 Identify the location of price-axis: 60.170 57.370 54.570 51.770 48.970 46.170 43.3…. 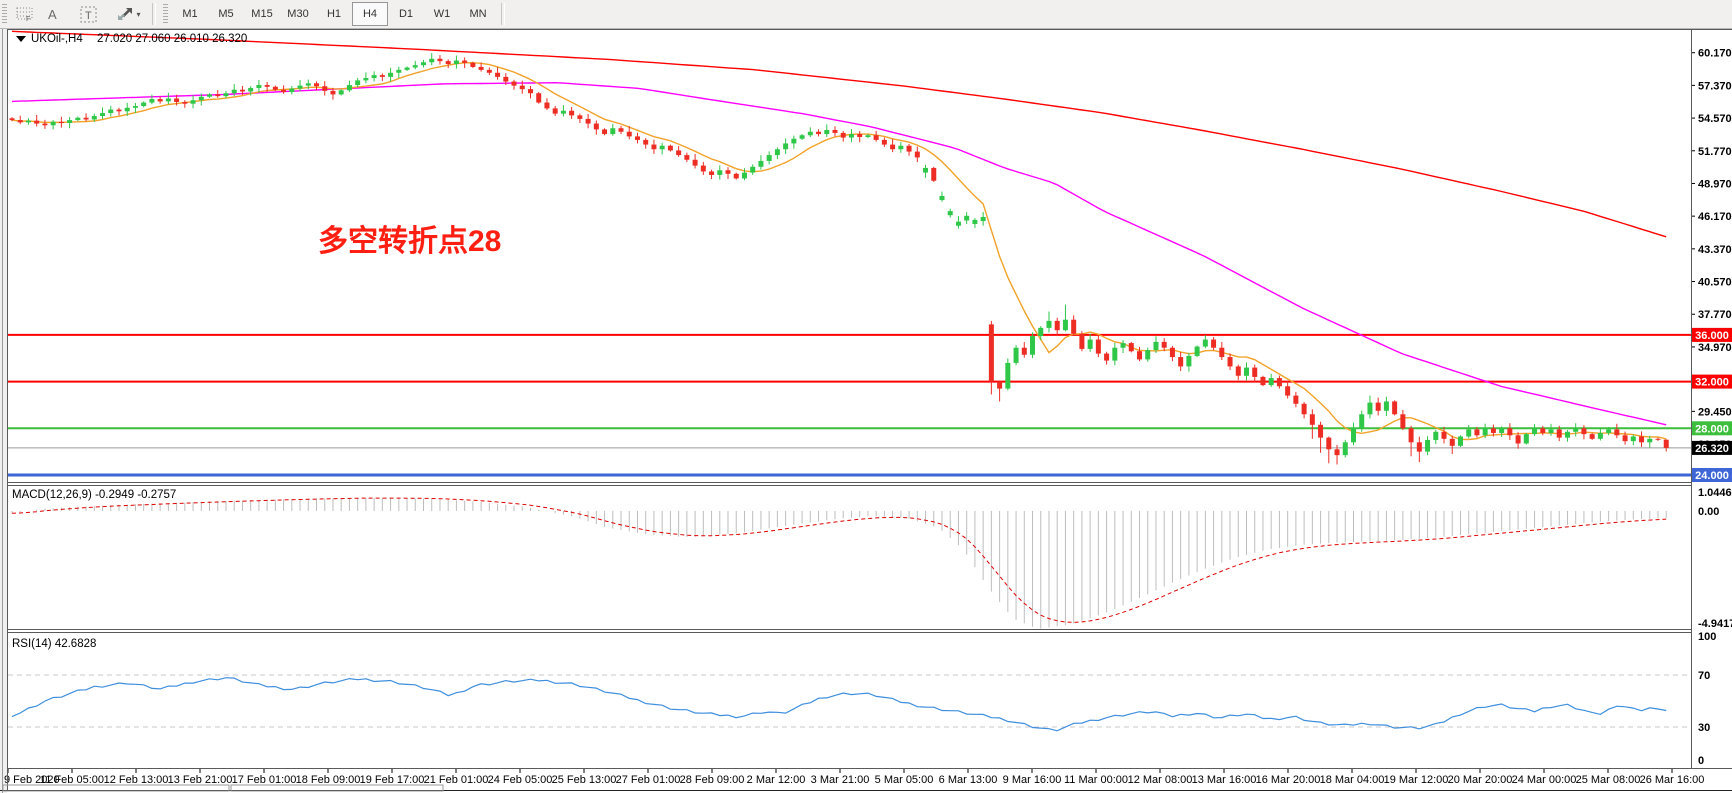
(1711, 249).